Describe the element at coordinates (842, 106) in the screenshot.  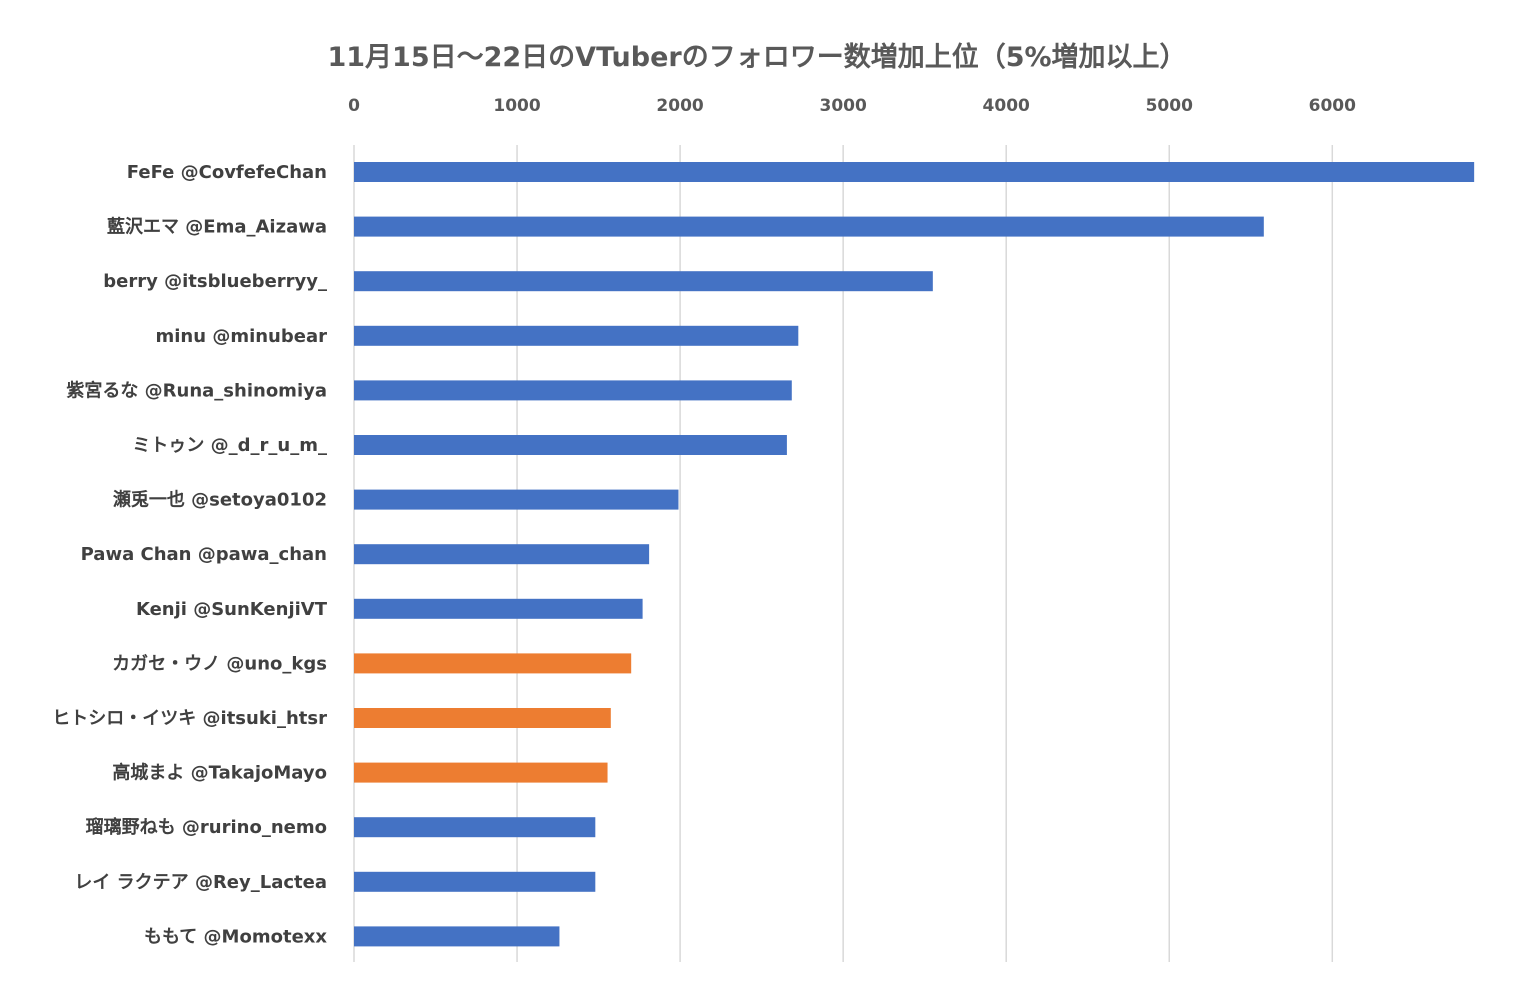
I see `x-tick-label-3000: 3000` at that location.